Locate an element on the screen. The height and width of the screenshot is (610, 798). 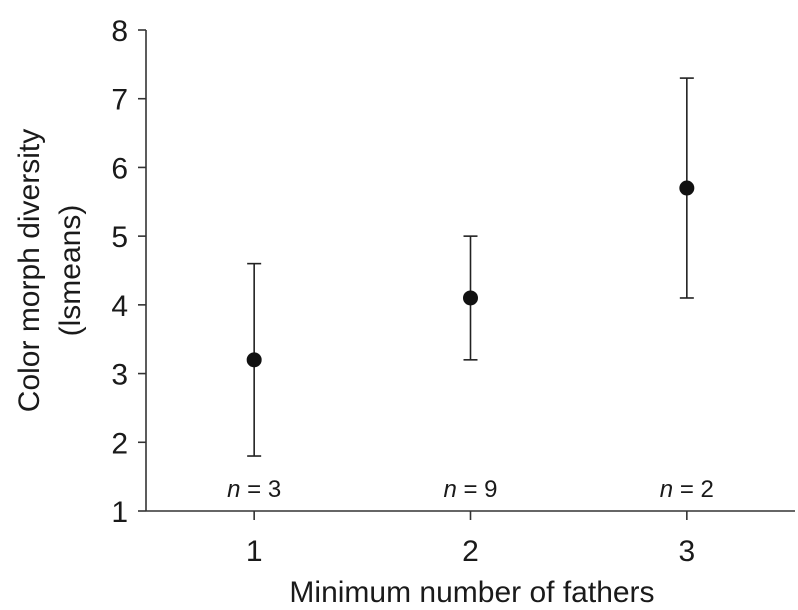
y-tick-label: 2 is located at coordinates (119, 443).